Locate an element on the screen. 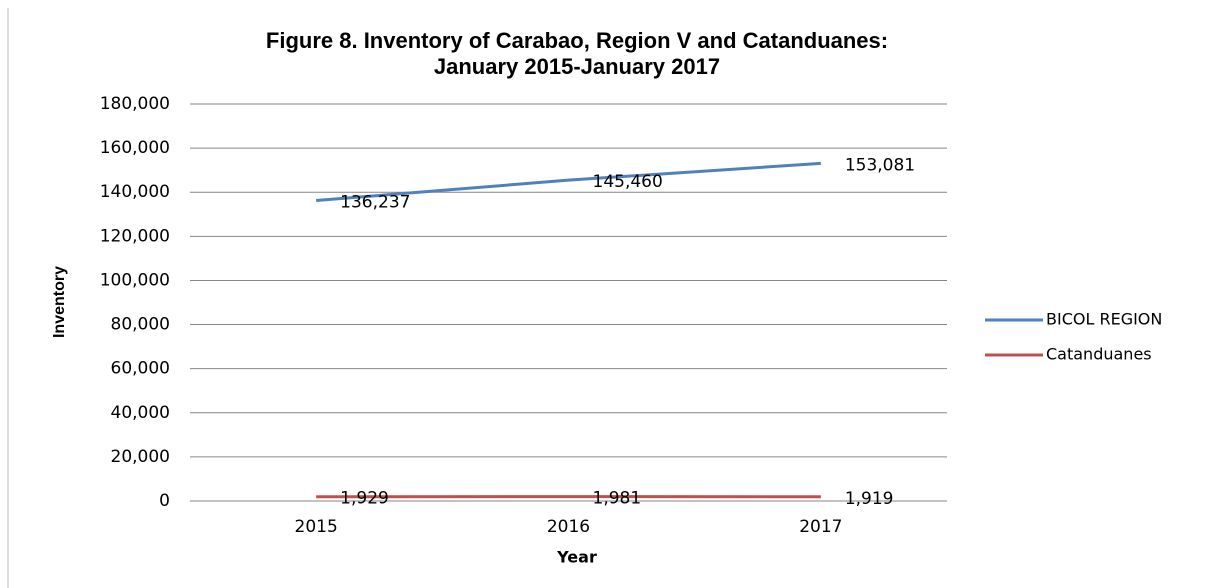 Image resolution: width=1217 pixels, height=588 pixels. y-tick-label: 180,000 is located at coordinates (135, 104).